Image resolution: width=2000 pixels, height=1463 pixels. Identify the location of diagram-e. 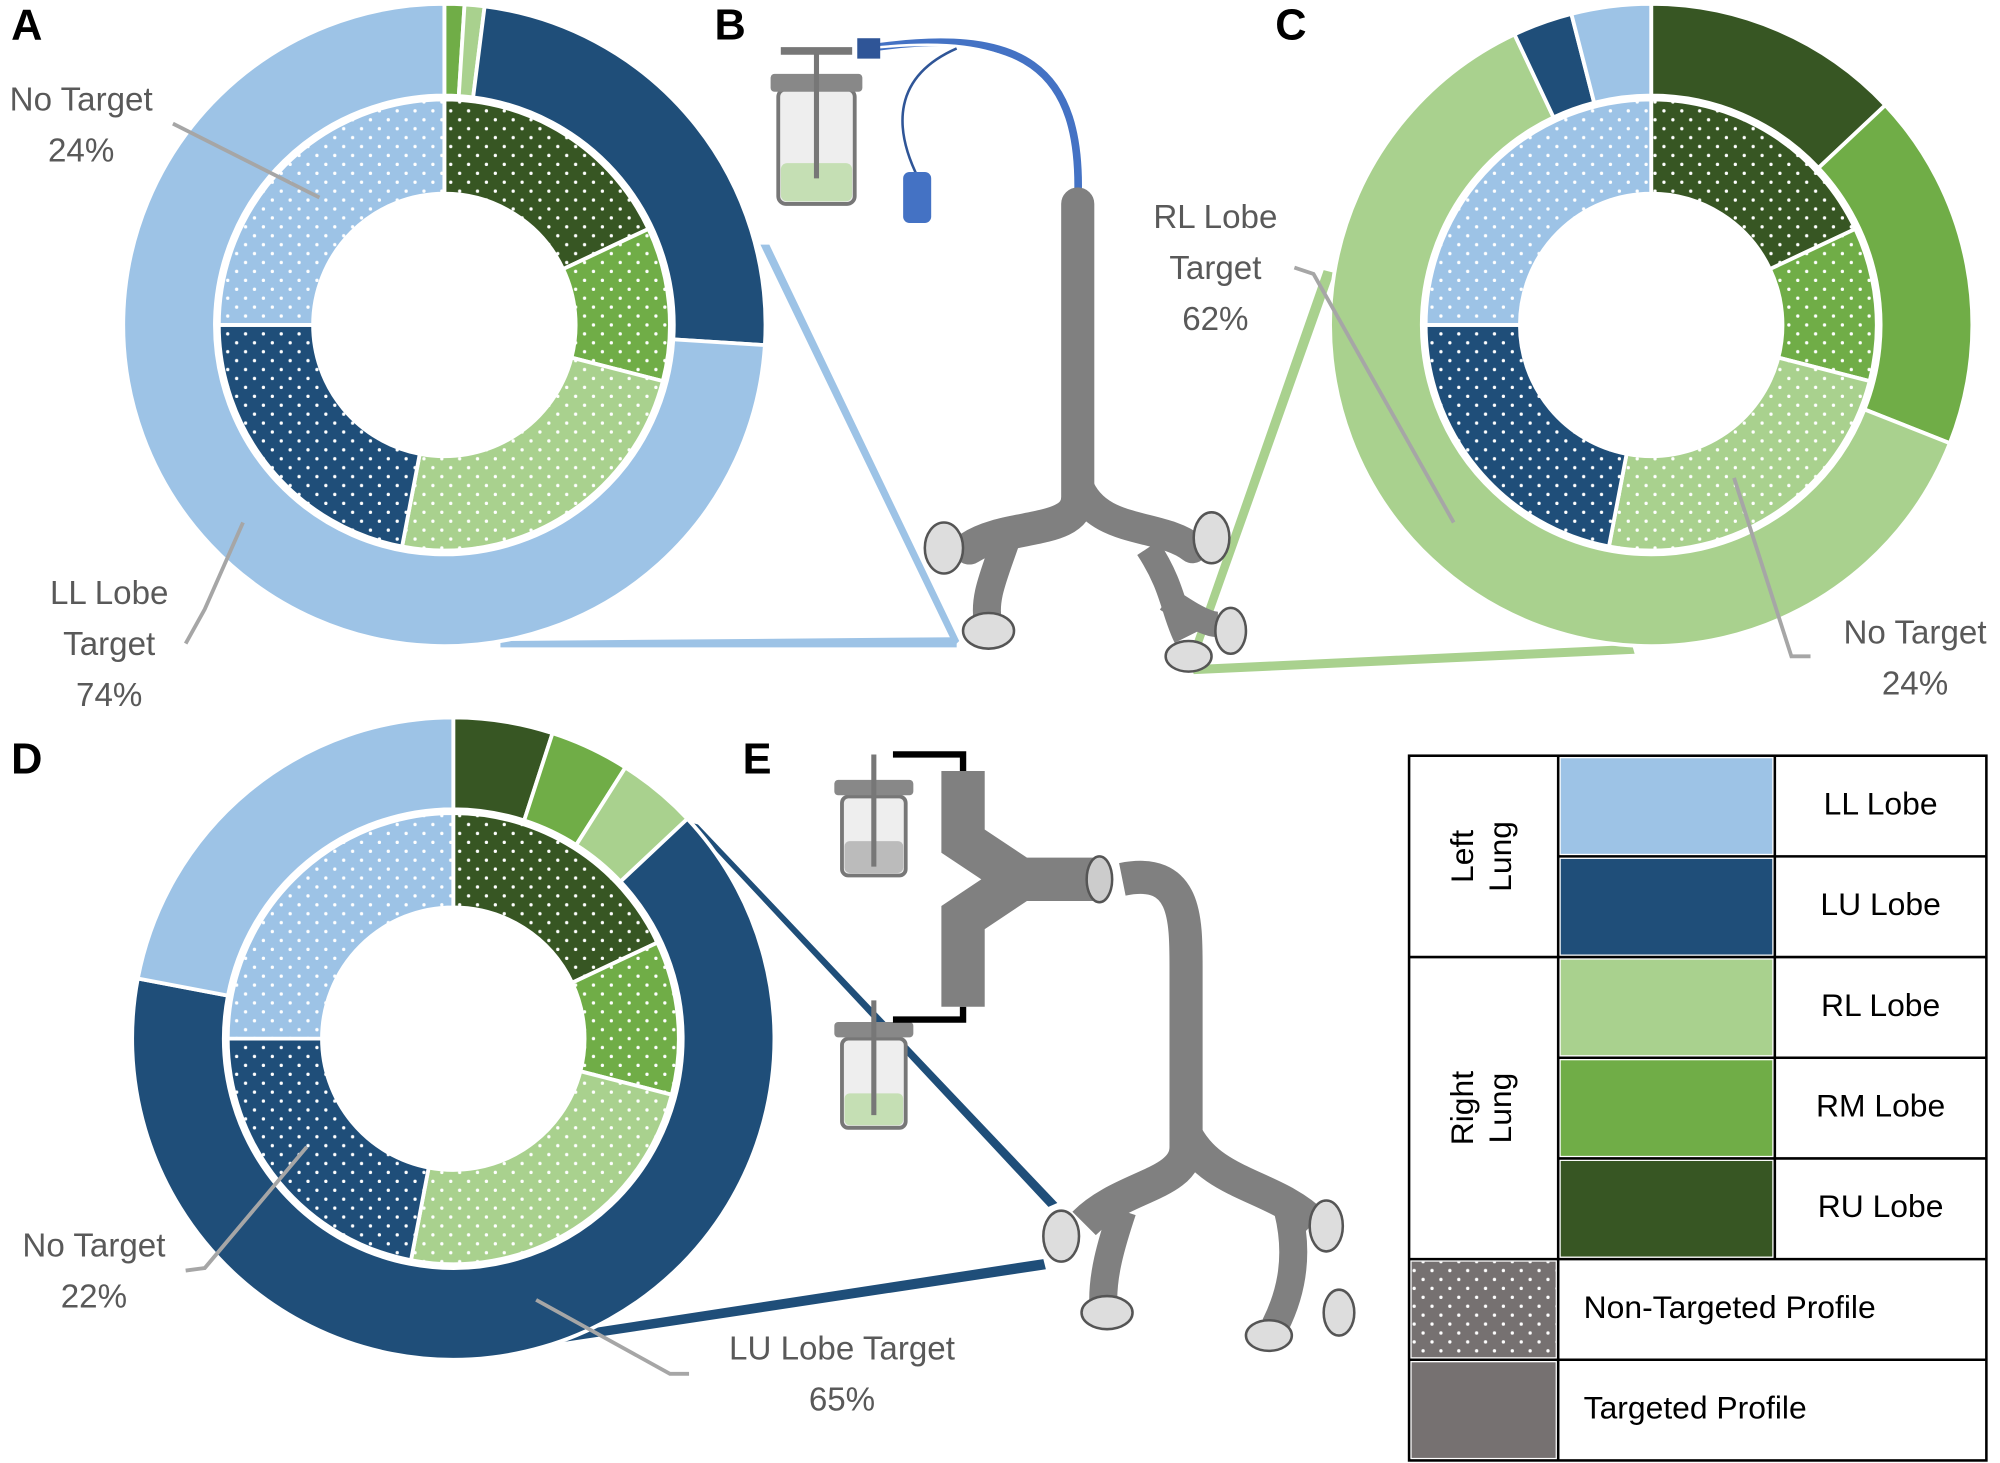
(1095, 1052).